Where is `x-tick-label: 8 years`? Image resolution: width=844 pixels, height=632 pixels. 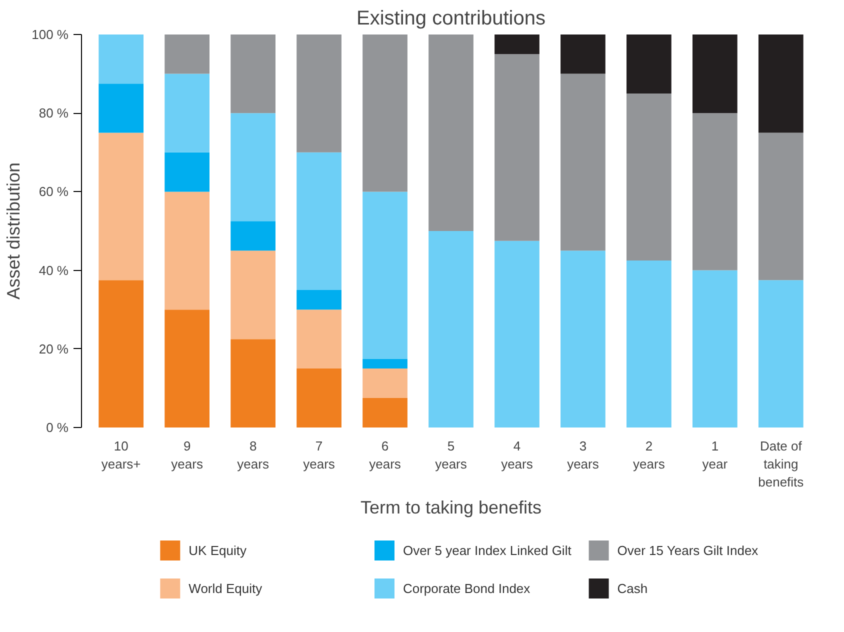 x-tick-label: 8 years is located at coordinates (253, 455).